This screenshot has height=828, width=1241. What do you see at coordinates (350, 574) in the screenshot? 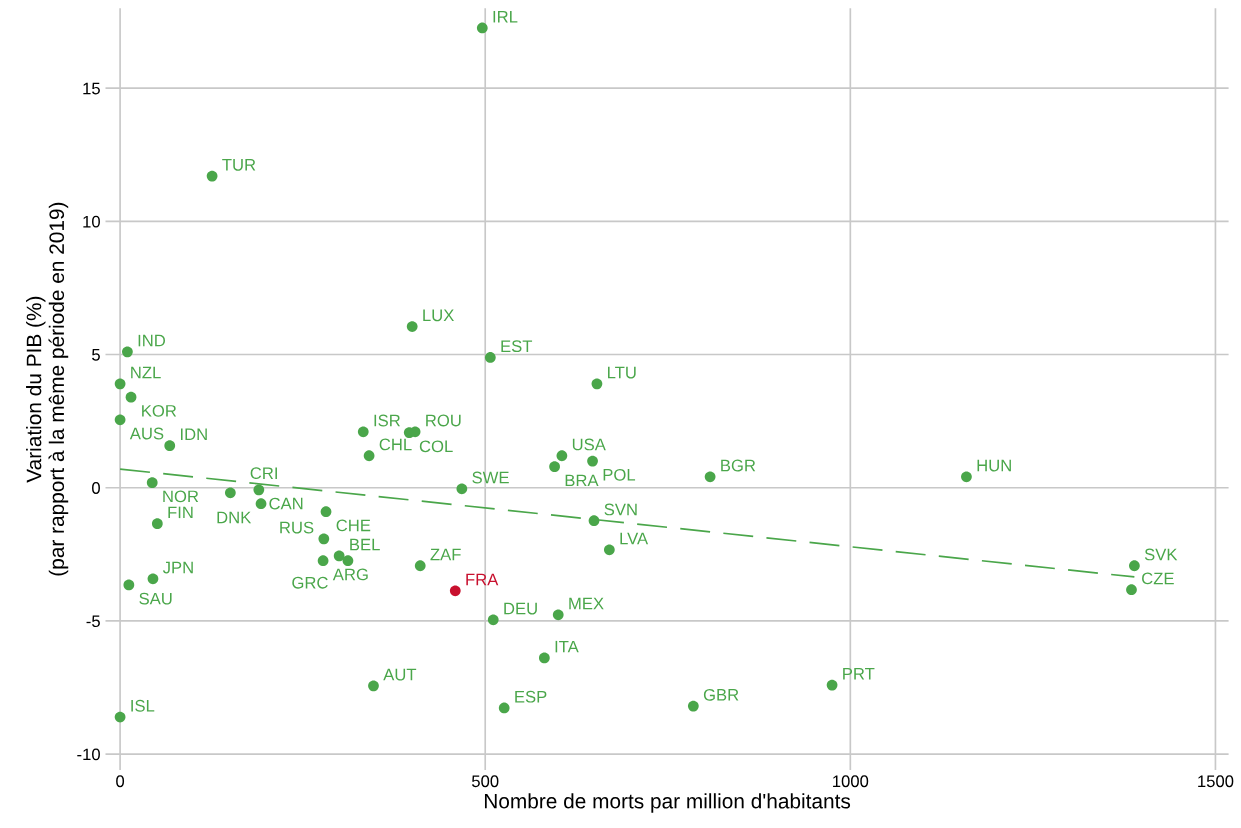
I see `annotation: ARG` at bounding box center [350, 574].